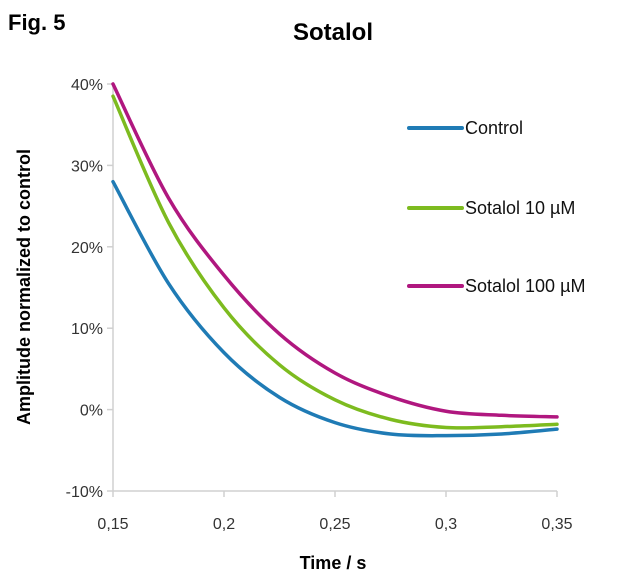 The height and width of the screenshot is (579, 623). What do you see at coordinates (24, 287) in the screenshot?
I see `y-axis-title: Amplitude normalized to control` at bounding box center [24, 287].